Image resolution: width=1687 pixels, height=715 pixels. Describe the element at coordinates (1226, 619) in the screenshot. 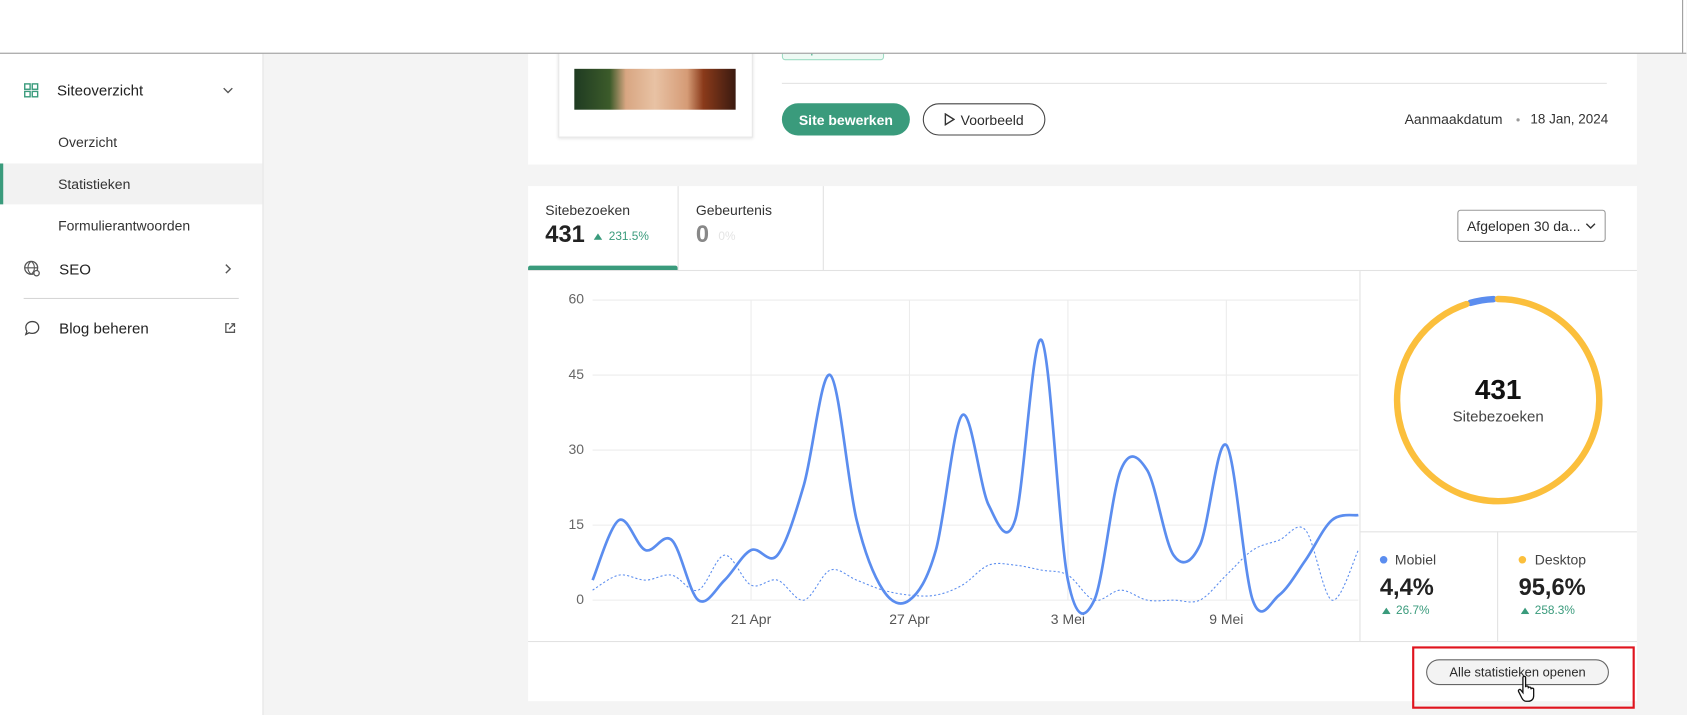

I see `x-tick-label: 9 Mei` at that location.